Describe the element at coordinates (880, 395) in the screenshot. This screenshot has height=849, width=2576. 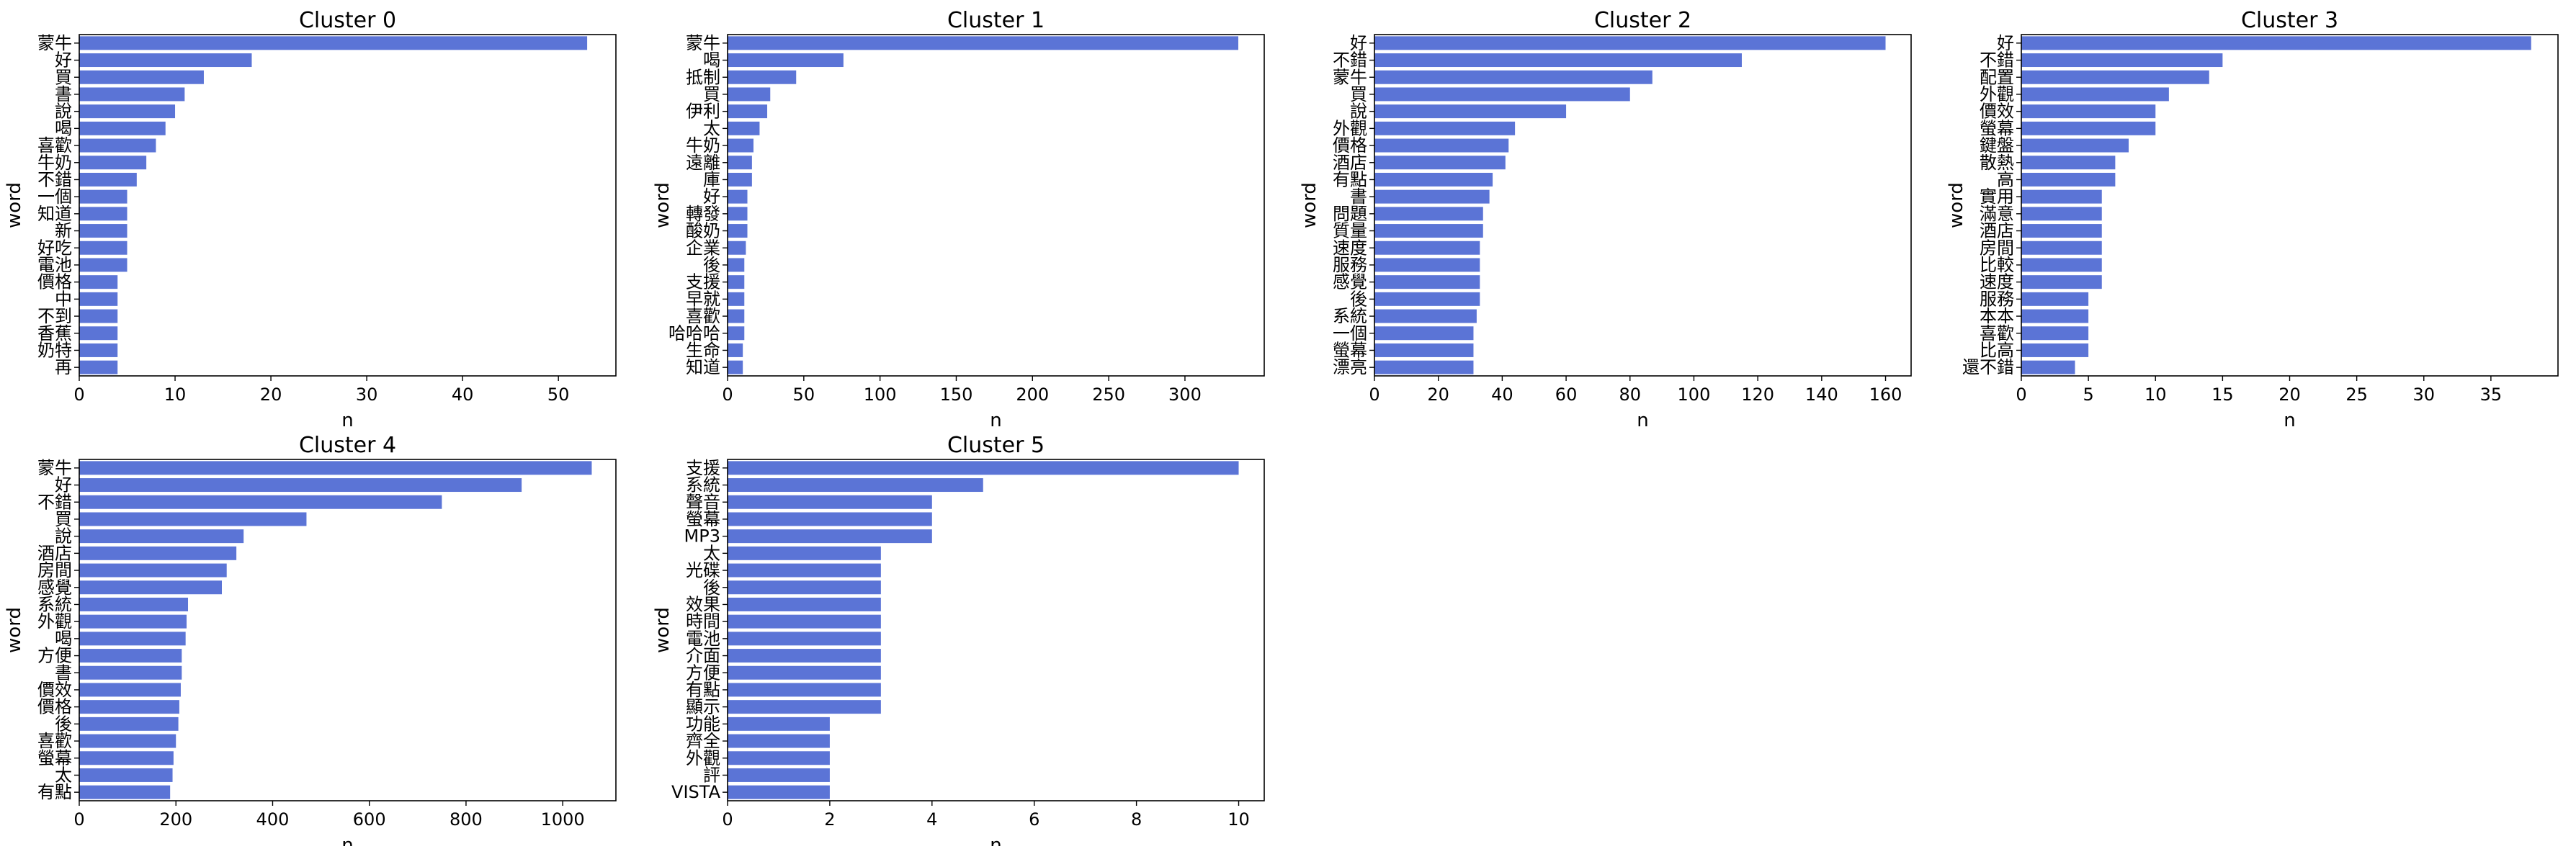
I see `x-tick-label: 100` at that location.